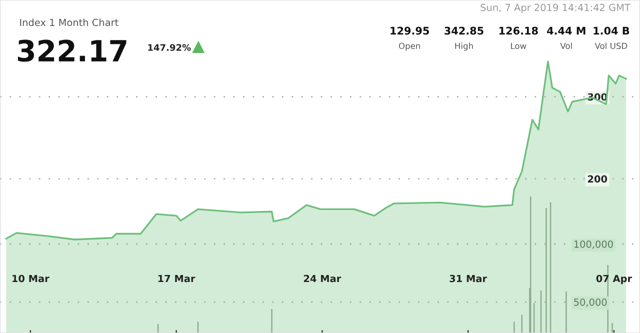  I want to click on annotation: 126.18, so click(518, 30).